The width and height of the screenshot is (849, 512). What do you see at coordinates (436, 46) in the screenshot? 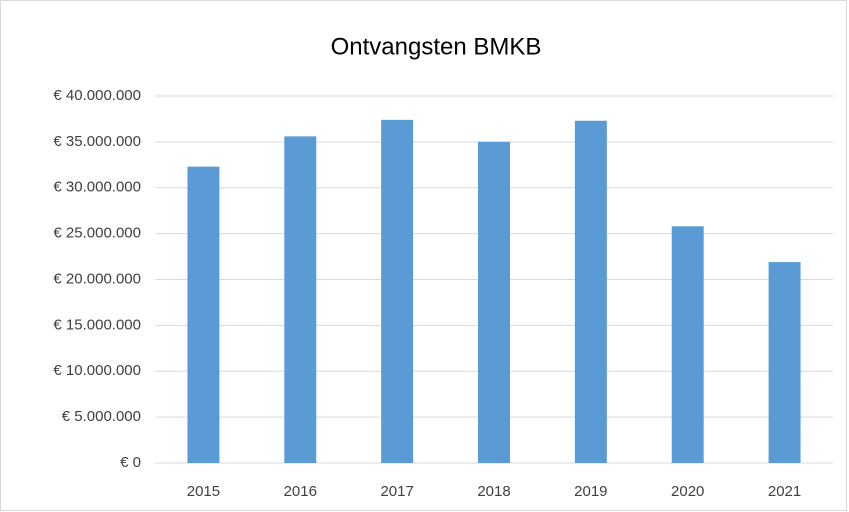
I see `chart-title: Ontvangsten BMKB` at bounding box center [436, 46].